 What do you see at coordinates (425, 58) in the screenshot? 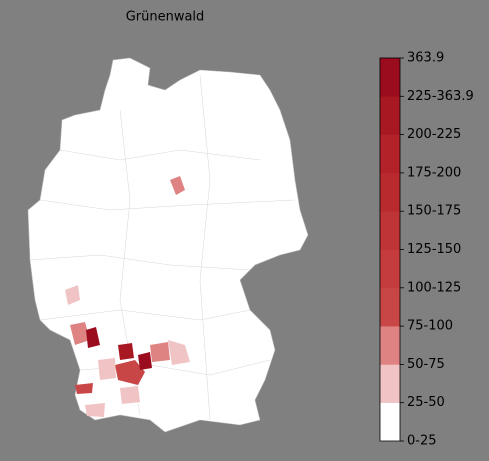
I see `colorbar-label: 363.9` at bounding box center [425, 58].